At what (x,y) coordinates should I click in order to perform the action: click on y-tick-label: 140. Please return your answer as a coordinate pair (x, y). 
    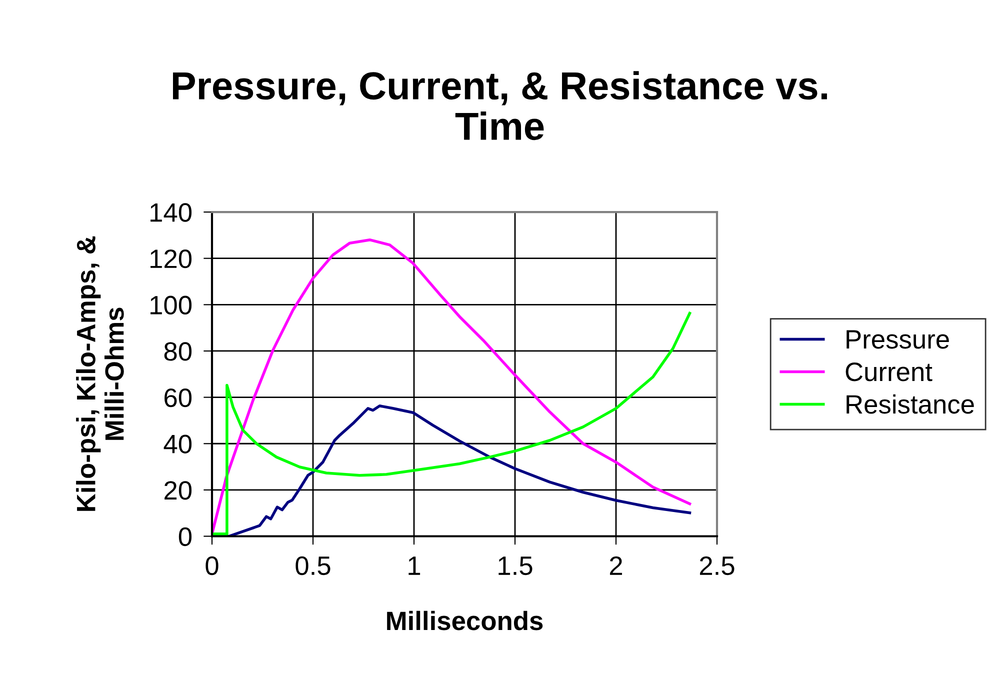
    Looking at the image, I should click on (171, 212).